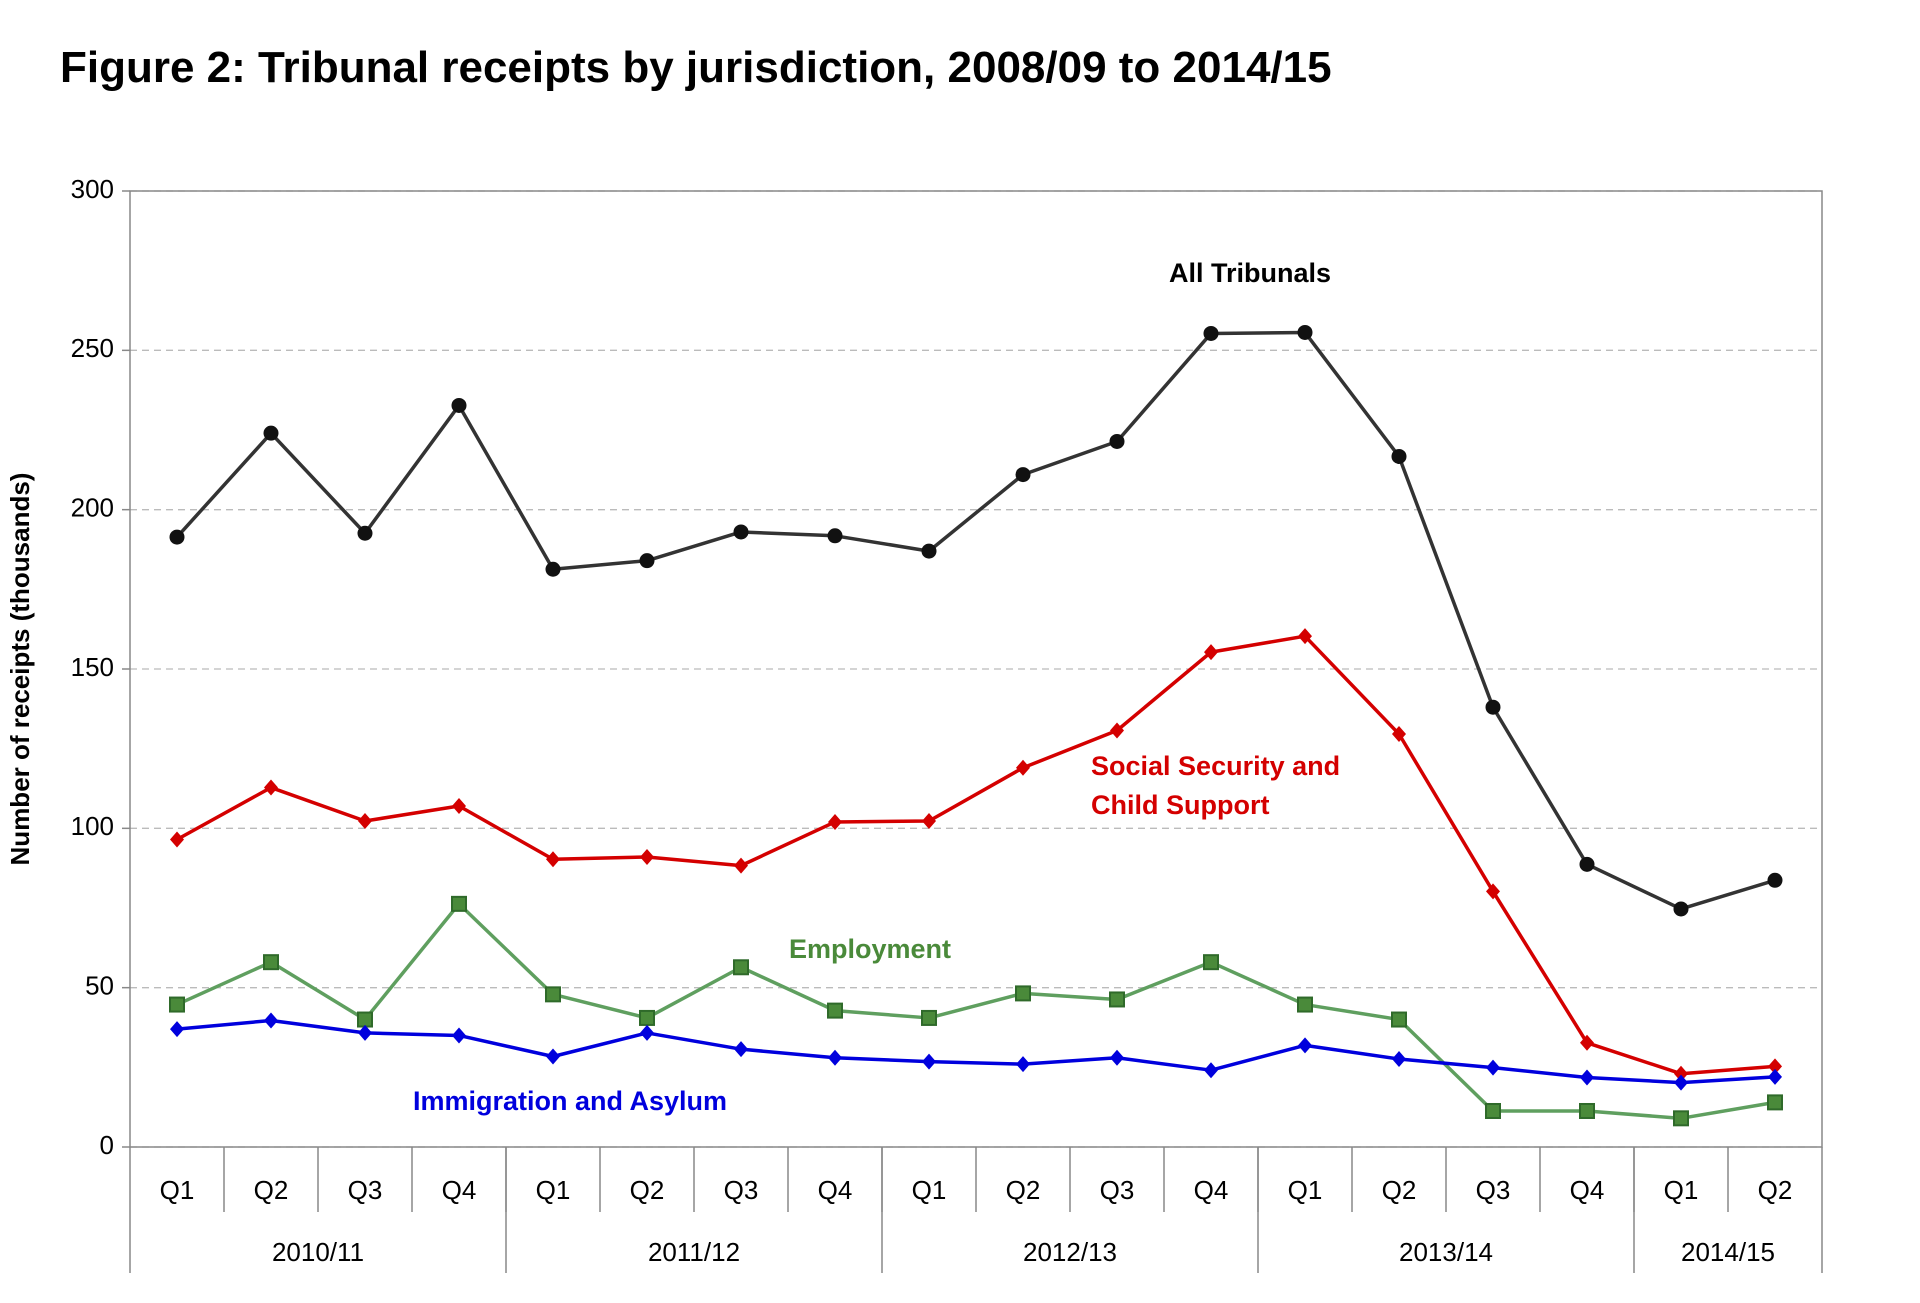 The image size is (1920, 1303). Describe the element at coordinates (694, 1252) in the screenshot. I see `group-label: 2011/12` at that location.